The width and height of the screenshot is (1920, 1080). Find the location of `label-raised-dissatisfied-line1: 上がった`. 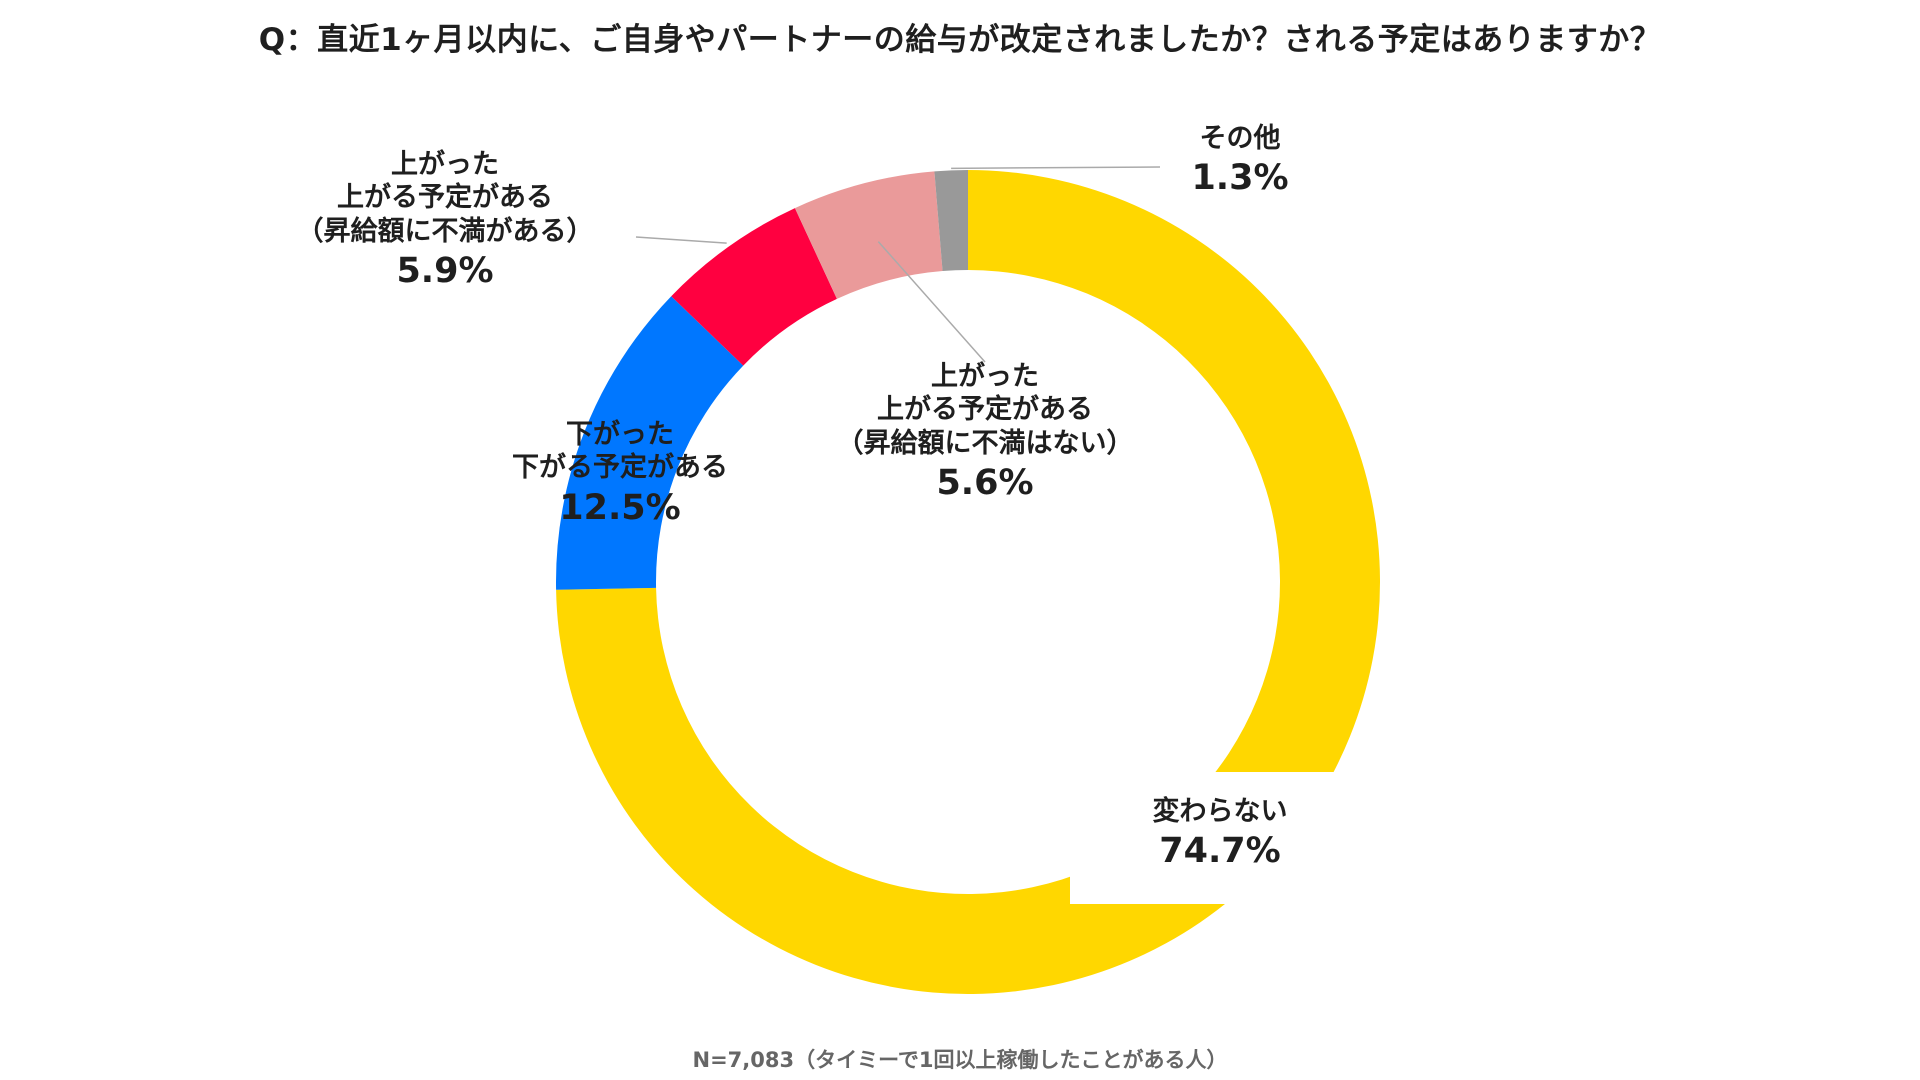

label-raised-dissatisfied-line1: 上がった is located at coordinates (445, 164).